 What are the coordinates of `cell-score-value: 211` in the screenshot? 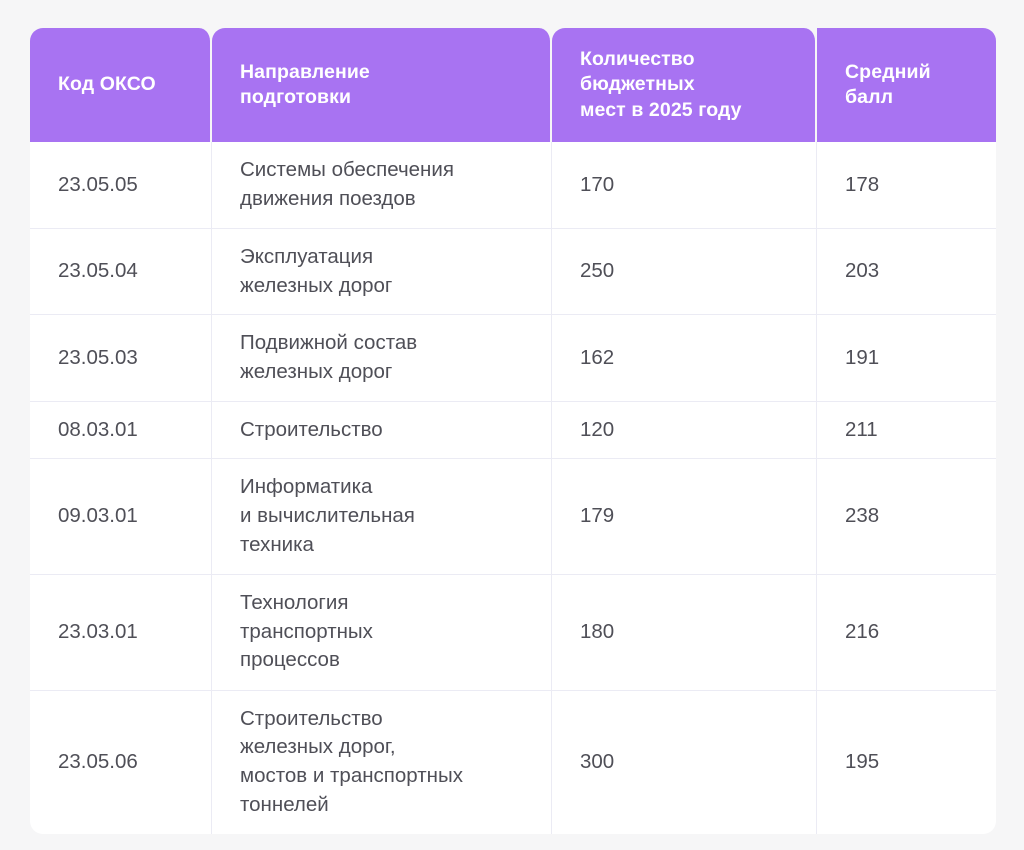 It's located at (861, 429).